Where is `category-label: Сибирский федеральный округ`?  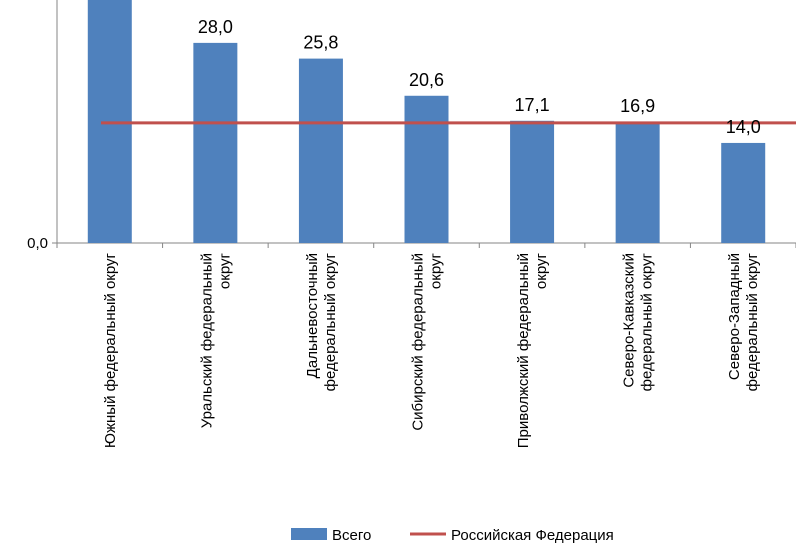 category-label: Сибирский федеральный округ is located at coordinates (427, 341).